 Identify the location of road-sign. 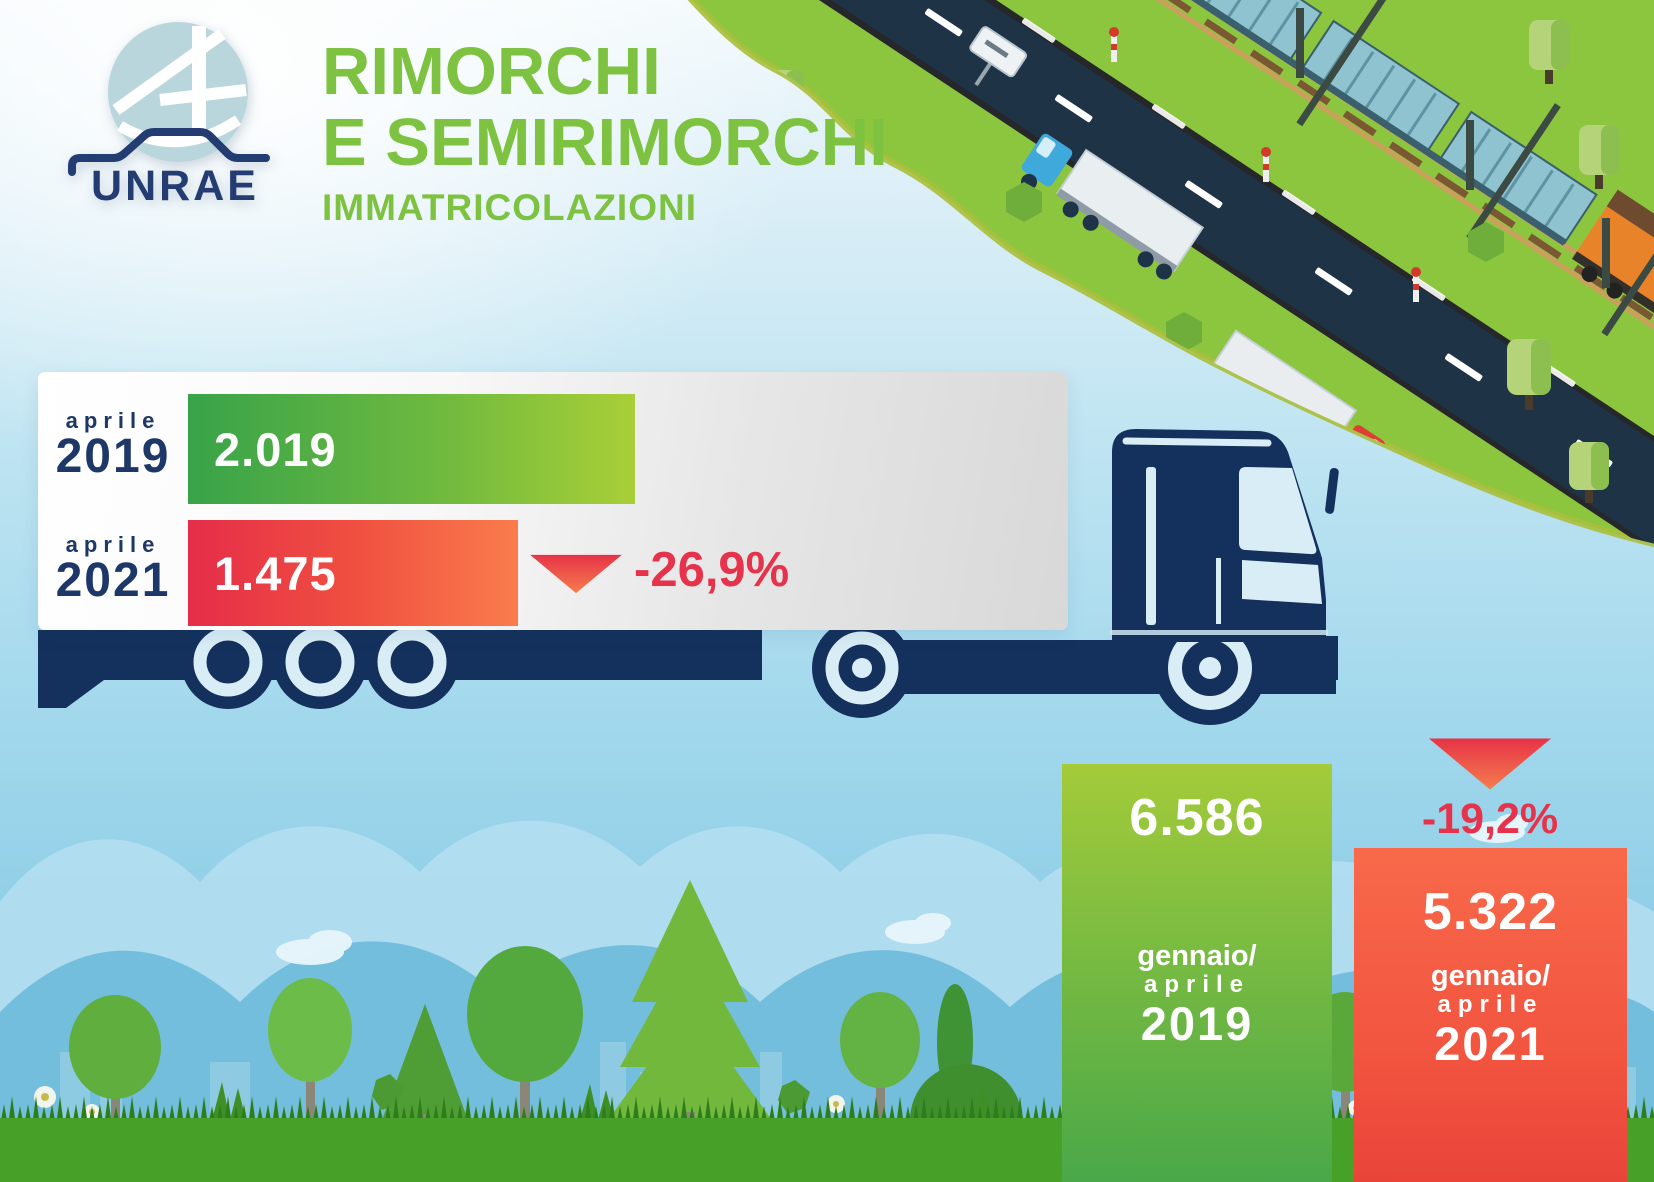
(998, 56).